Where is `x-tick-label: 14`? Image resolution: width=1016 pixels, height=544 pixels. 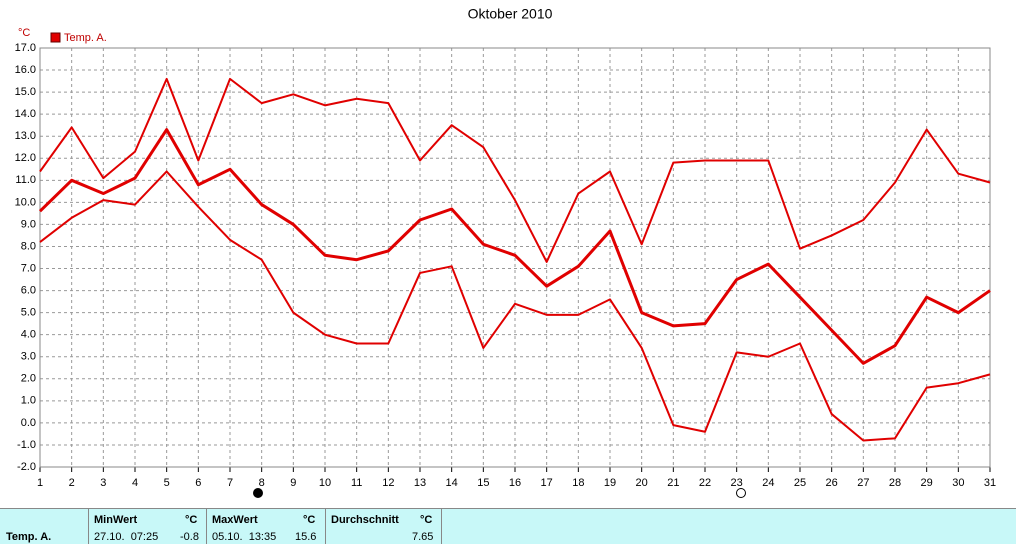
x-tick-label: 14 is located at coordinates (452, 483).